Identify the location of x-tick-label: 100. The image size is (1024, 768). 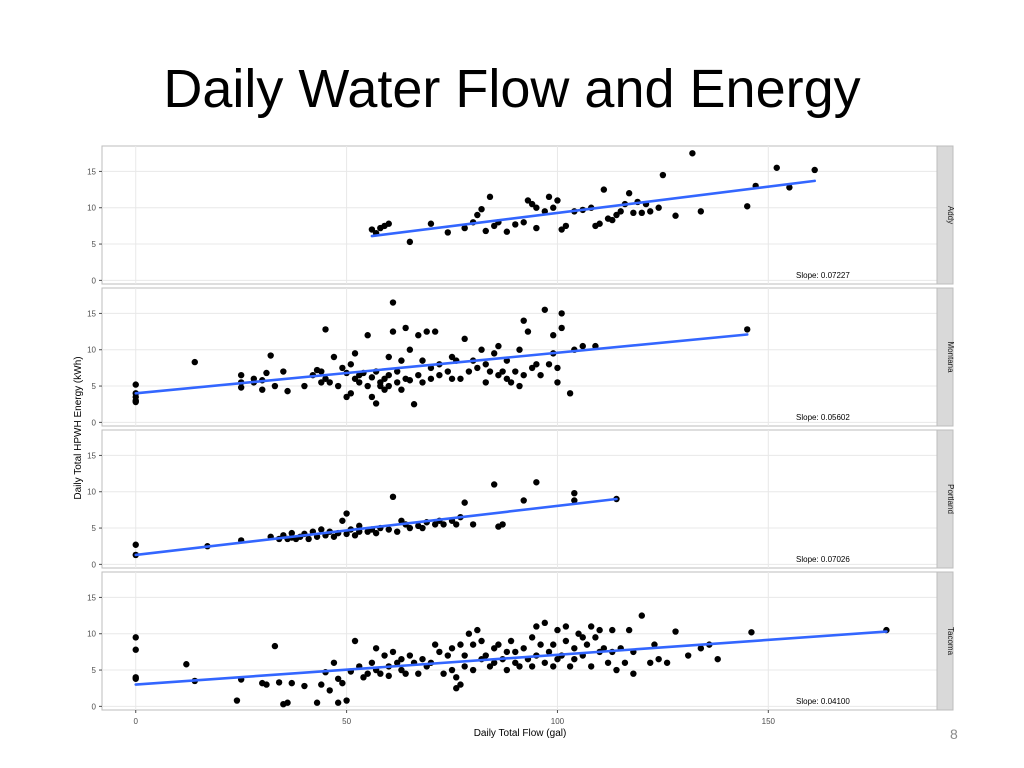
(558, 721).